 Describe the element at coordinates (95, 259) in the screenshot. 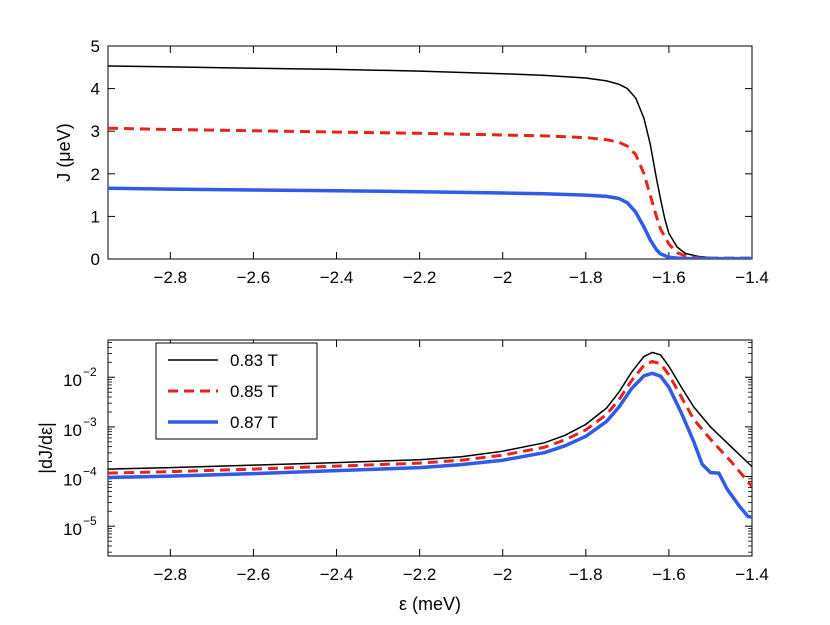

I see `top-y-tick-label: 0` at that location.